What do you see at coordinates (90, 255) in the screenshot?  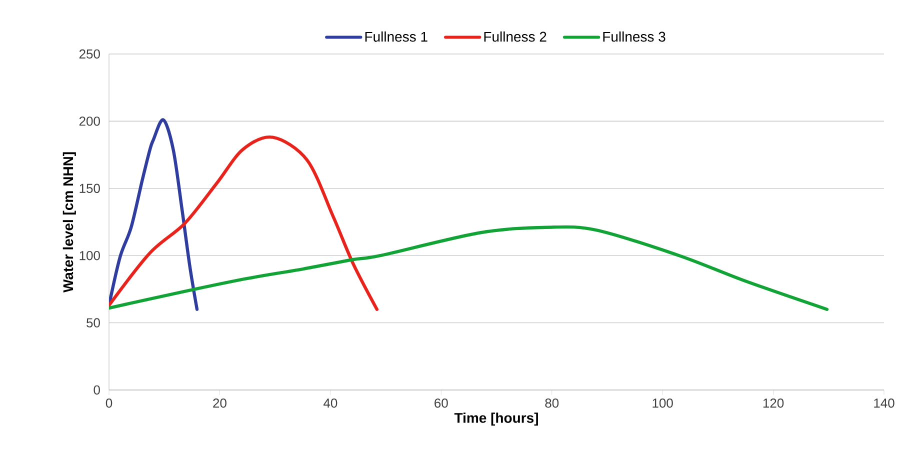 I see `y-tick-label: 100` at bounding box center [90, 255].